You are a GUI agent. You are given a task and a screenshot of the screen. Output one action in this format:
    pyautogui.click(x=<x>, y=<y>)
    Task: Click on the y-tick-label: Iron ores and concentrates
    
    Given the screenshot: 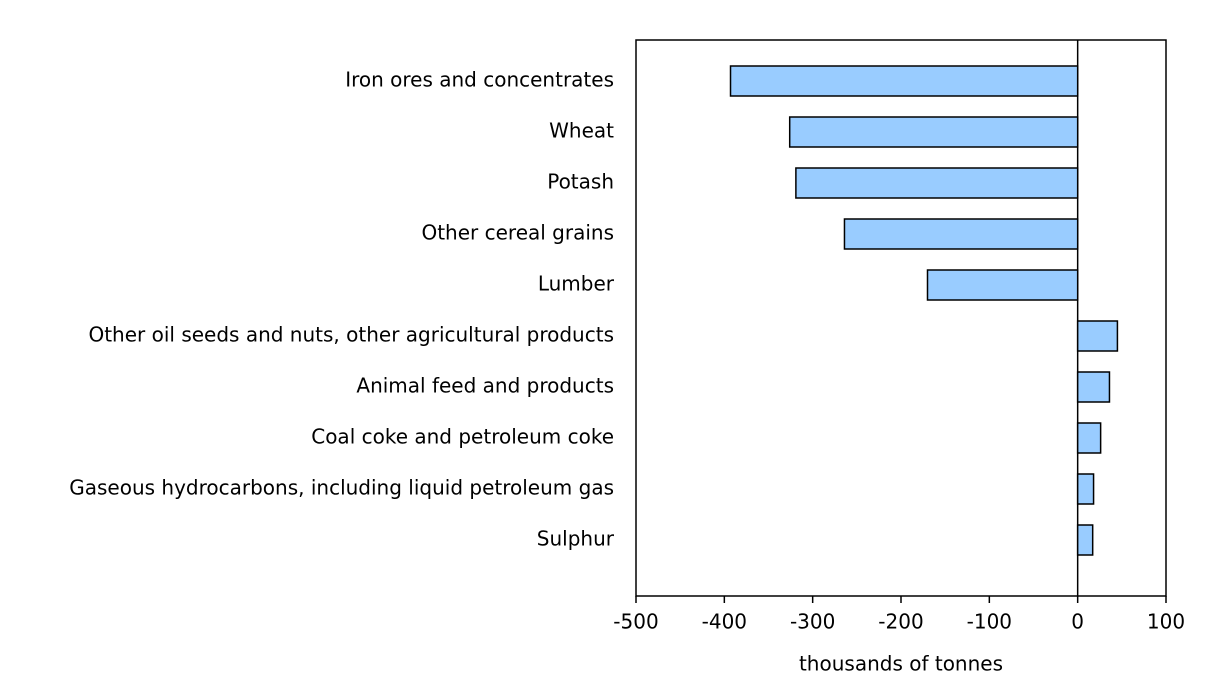 What is the action you would take?
    pyautogui.click(x=479, y=80)
    